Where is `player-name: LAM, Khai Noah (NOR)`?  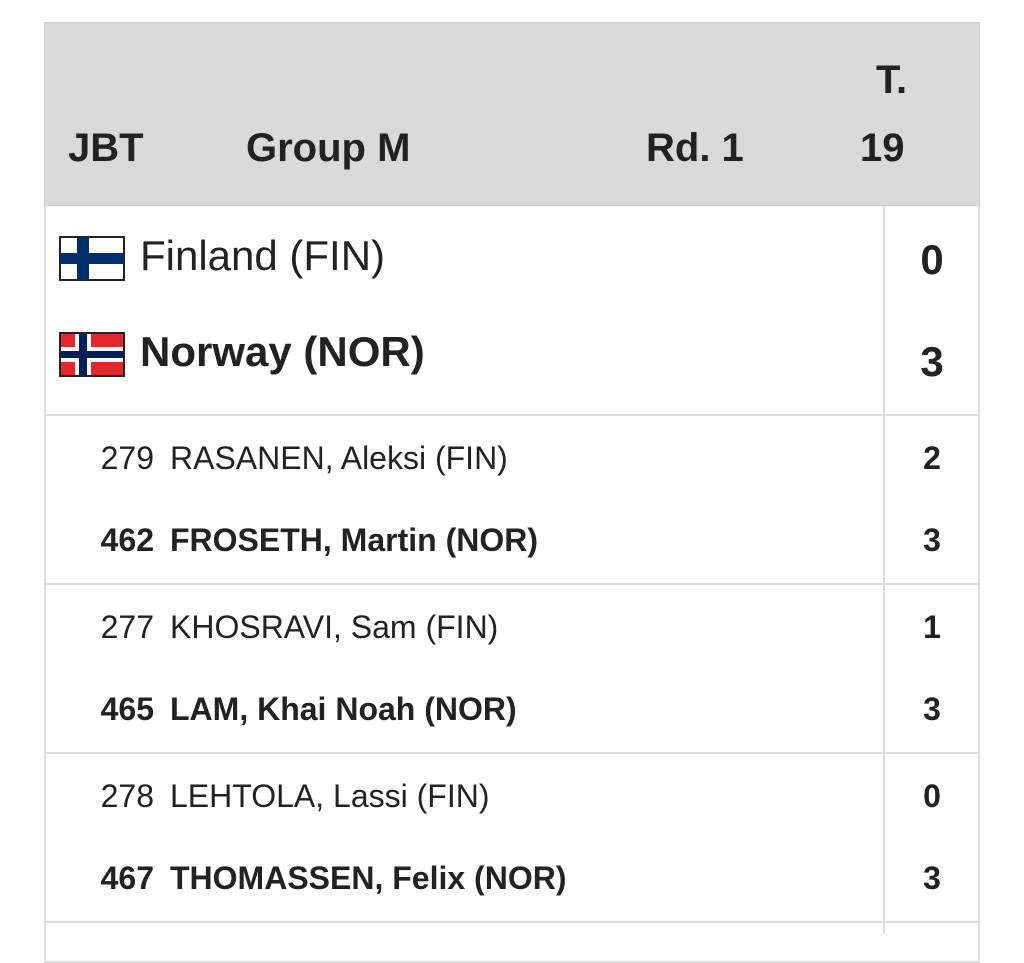
player-name: LAM, Khai Noah (NOR) is located at coordinates (343, 709).